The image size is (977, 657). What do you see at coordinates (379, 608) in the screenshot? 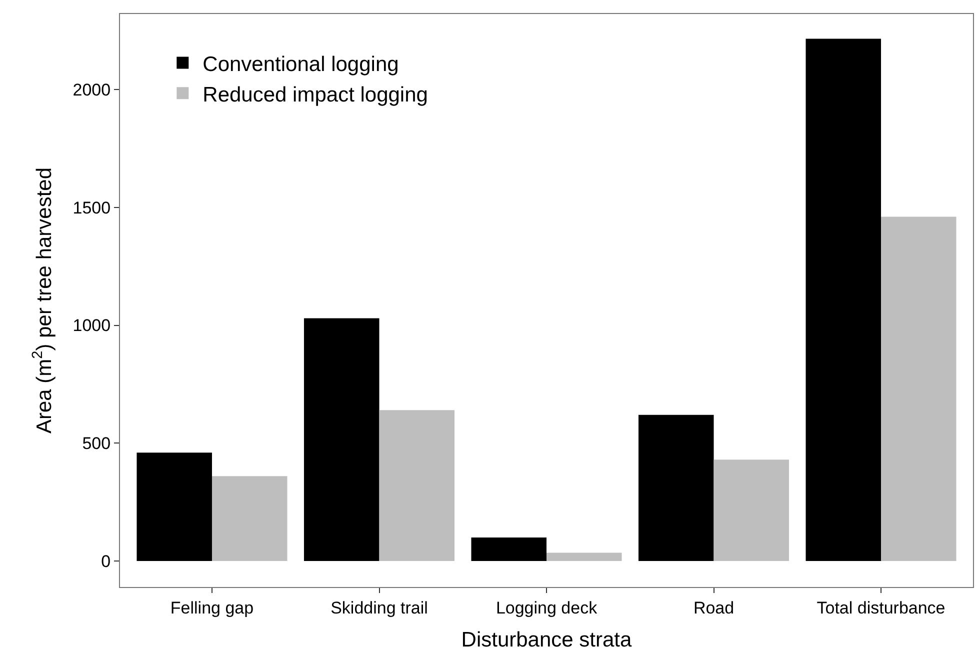
I see `x-tick-label: Skidding trail` at bounding box center [379, 608].